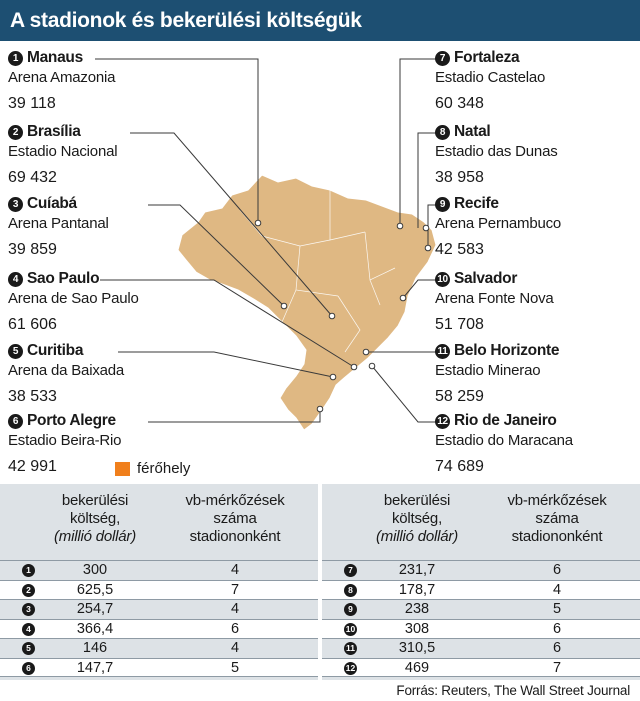 The width and height of the screenshot is (640, 701). What do you see at coordinates (95, 570) in the screenshot?
I see `row-cost: 300` at bounding box center [95, 570].